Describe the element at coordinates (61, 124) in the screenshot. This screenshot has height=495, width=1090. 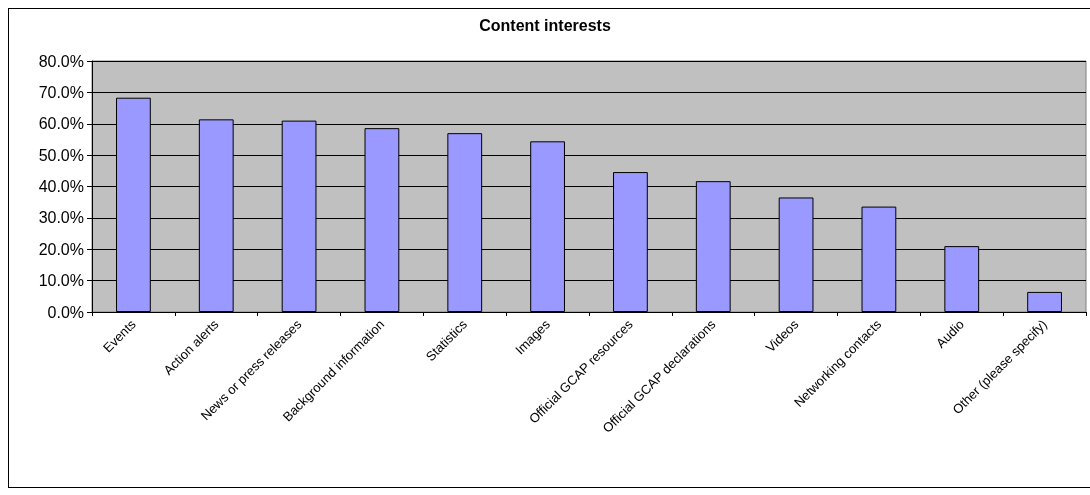
I see `y-tick-label: 60.0%` at that location.